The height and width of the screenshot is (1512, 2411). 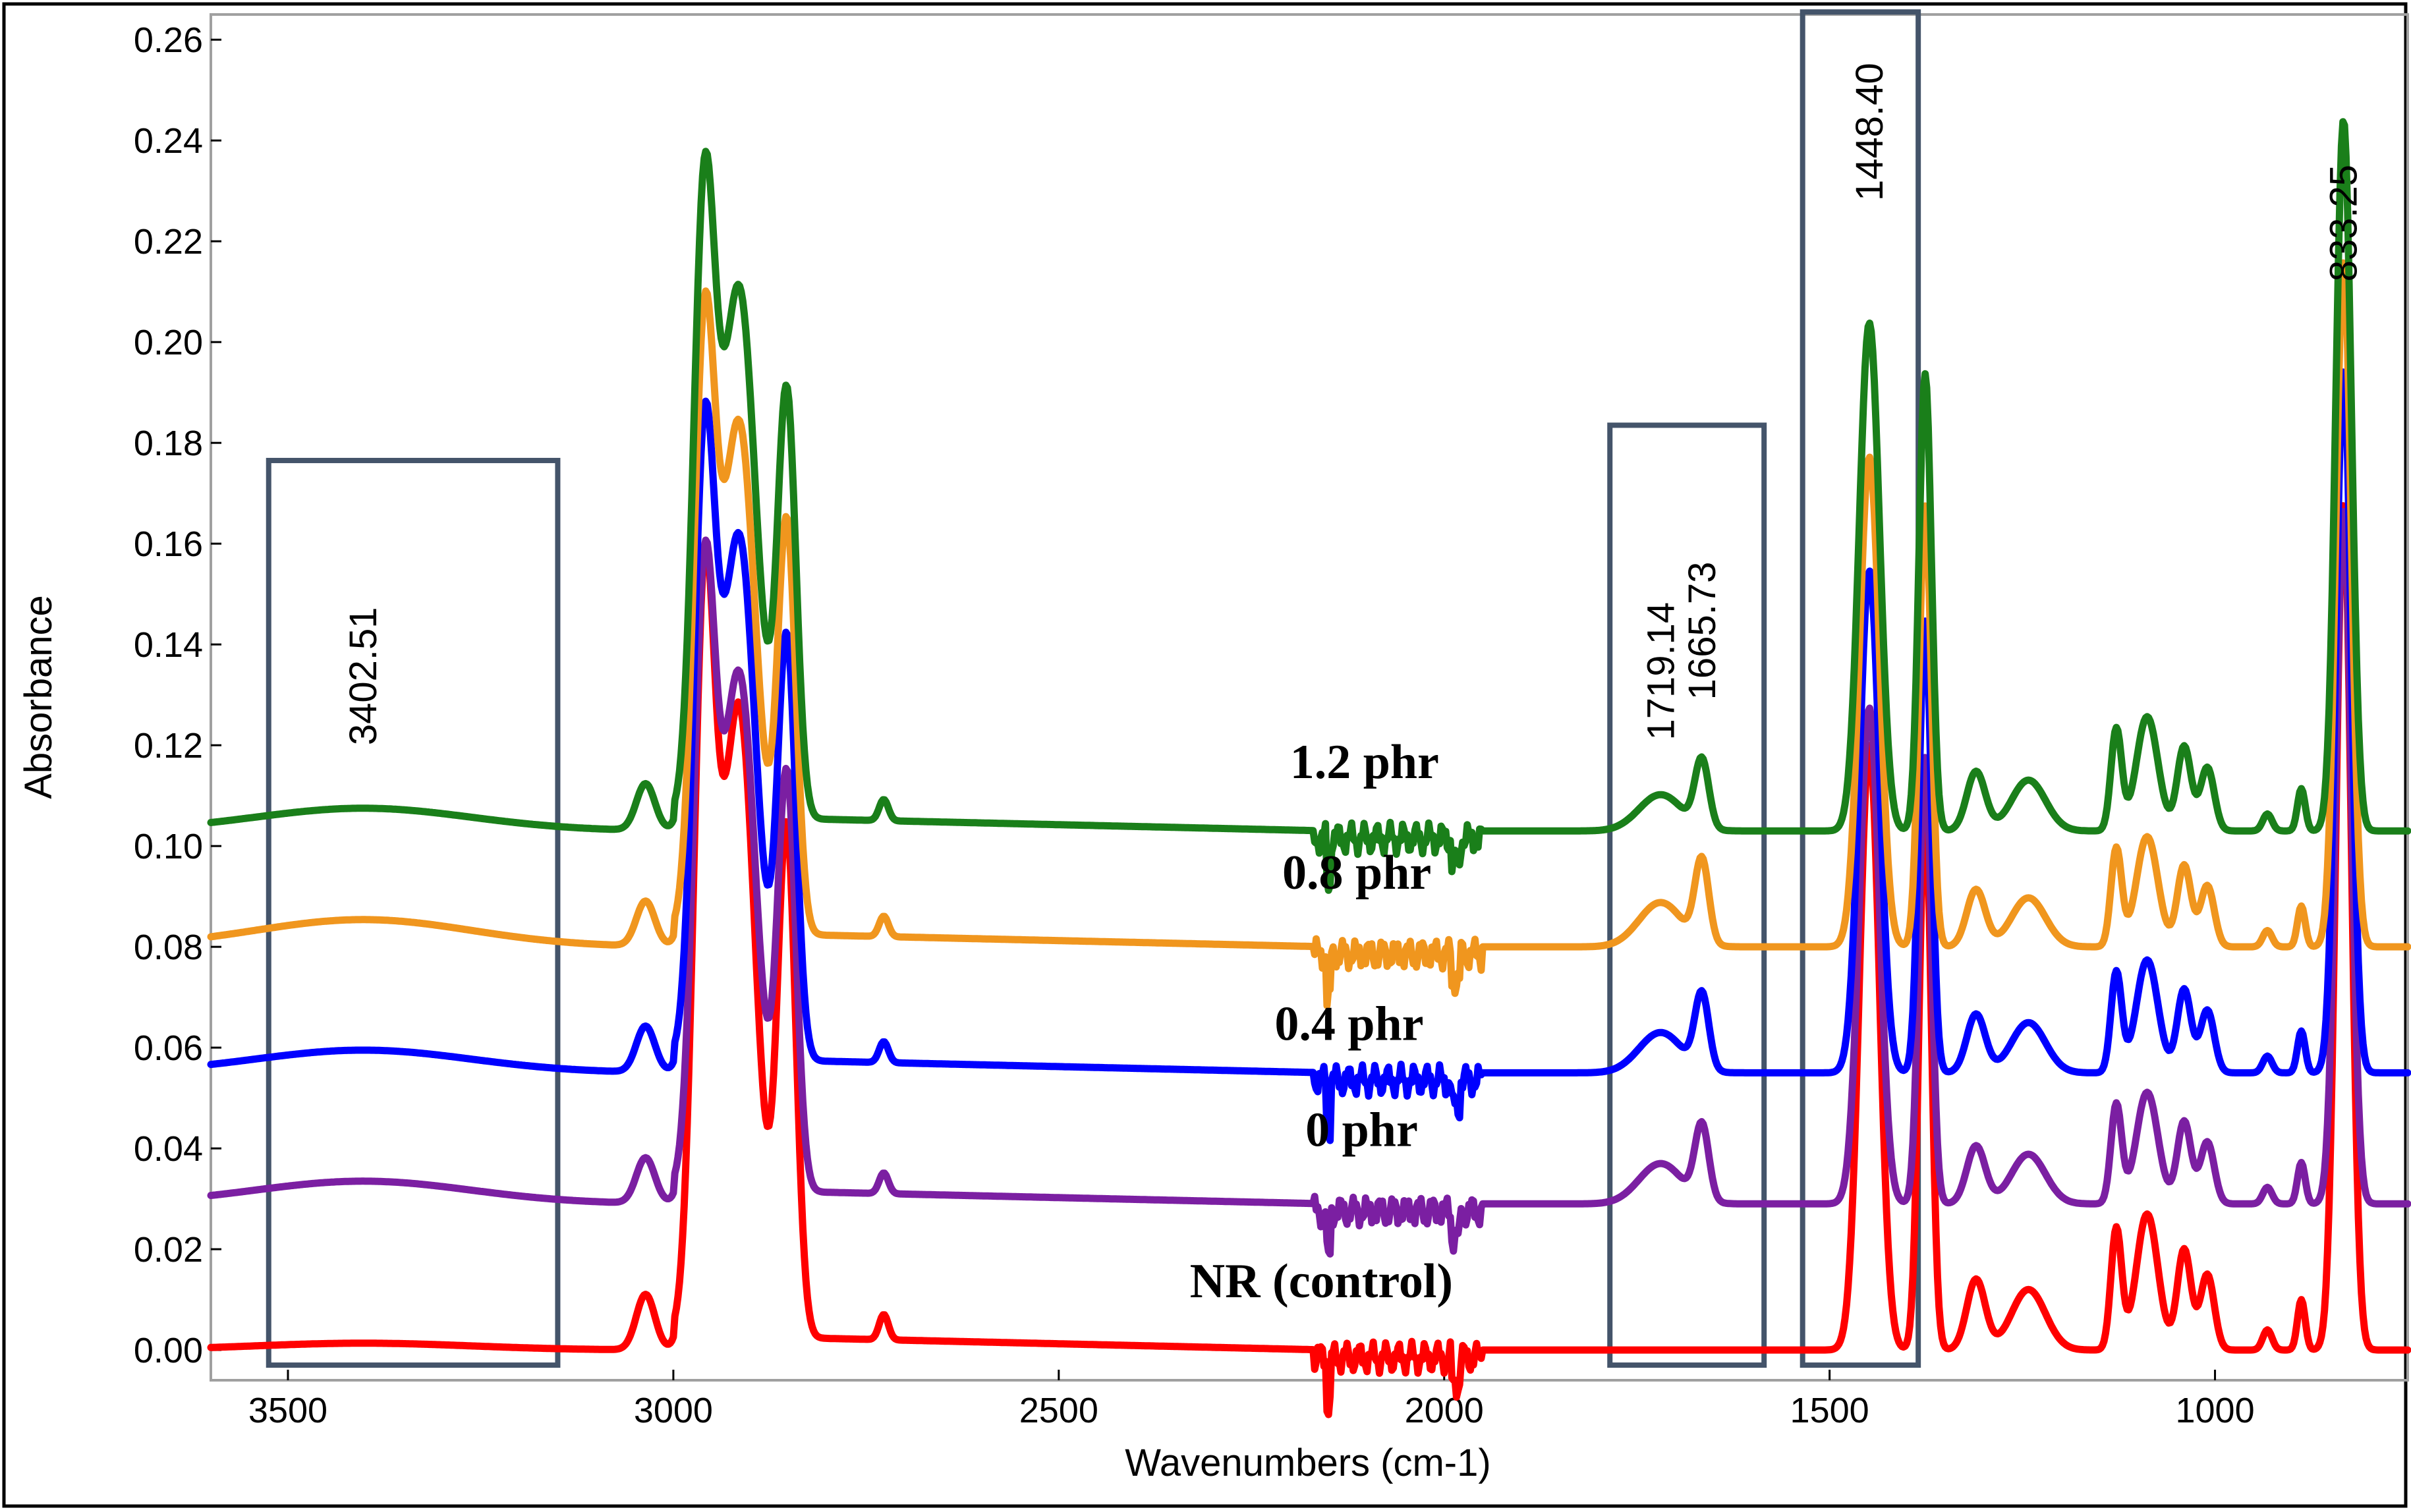 What do you see at coordinates (168, 746) in the screenshot?
I see `y-tick-label: 0.12` at bounding box center [168, 746].